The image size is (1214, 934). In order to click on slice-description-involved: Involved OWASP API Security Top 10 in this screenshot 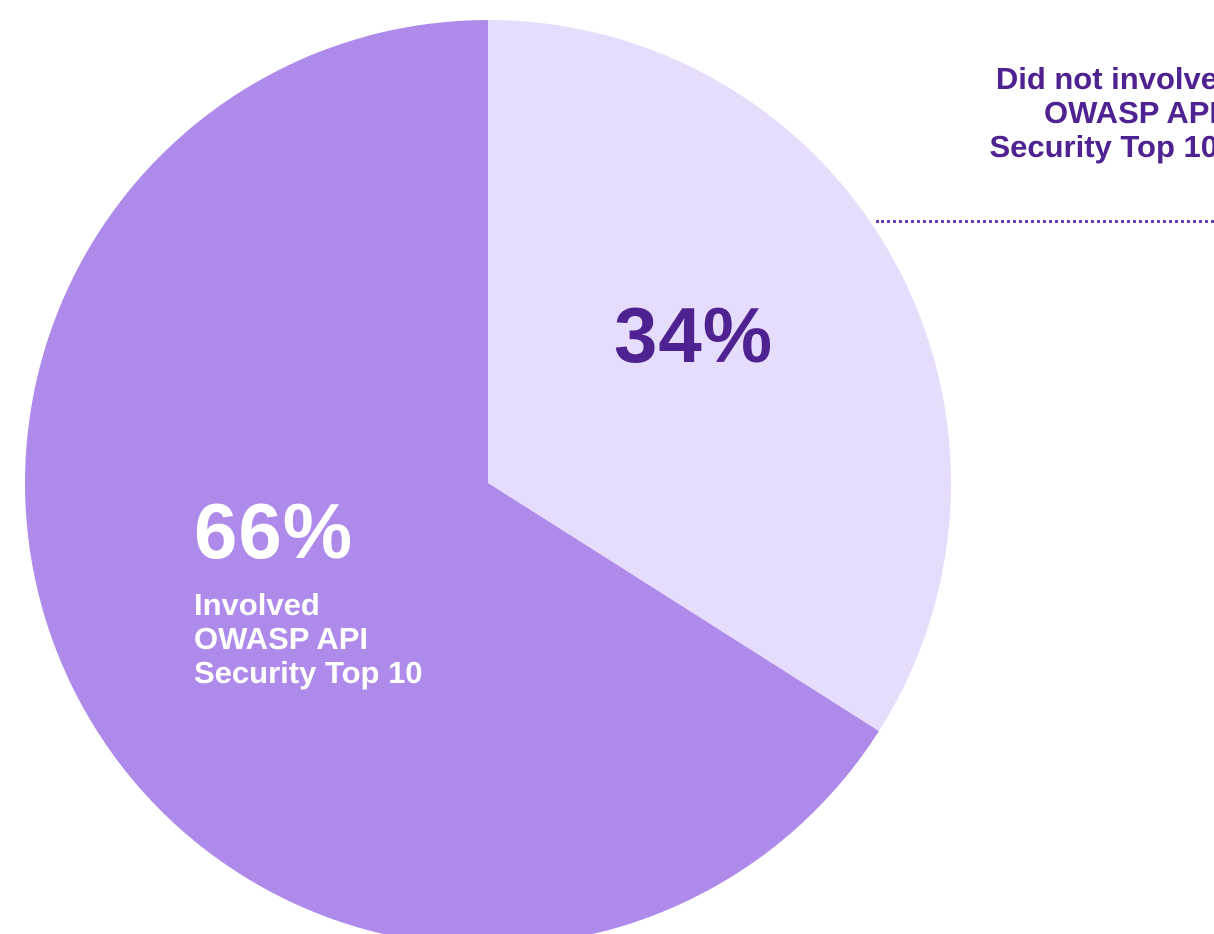, I will do `click(308, 638)`.